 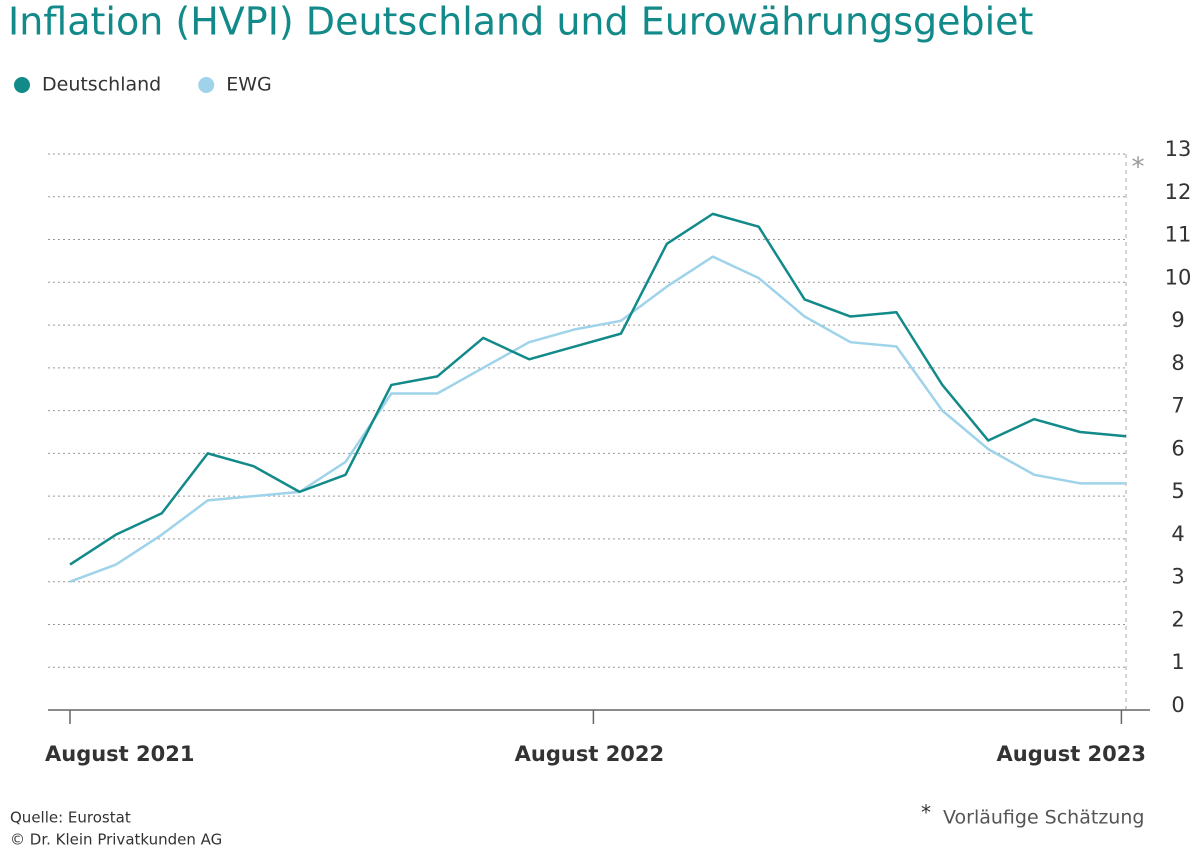 I want to click on x-tick-label: August 2023, so click(x=1071, y=754).